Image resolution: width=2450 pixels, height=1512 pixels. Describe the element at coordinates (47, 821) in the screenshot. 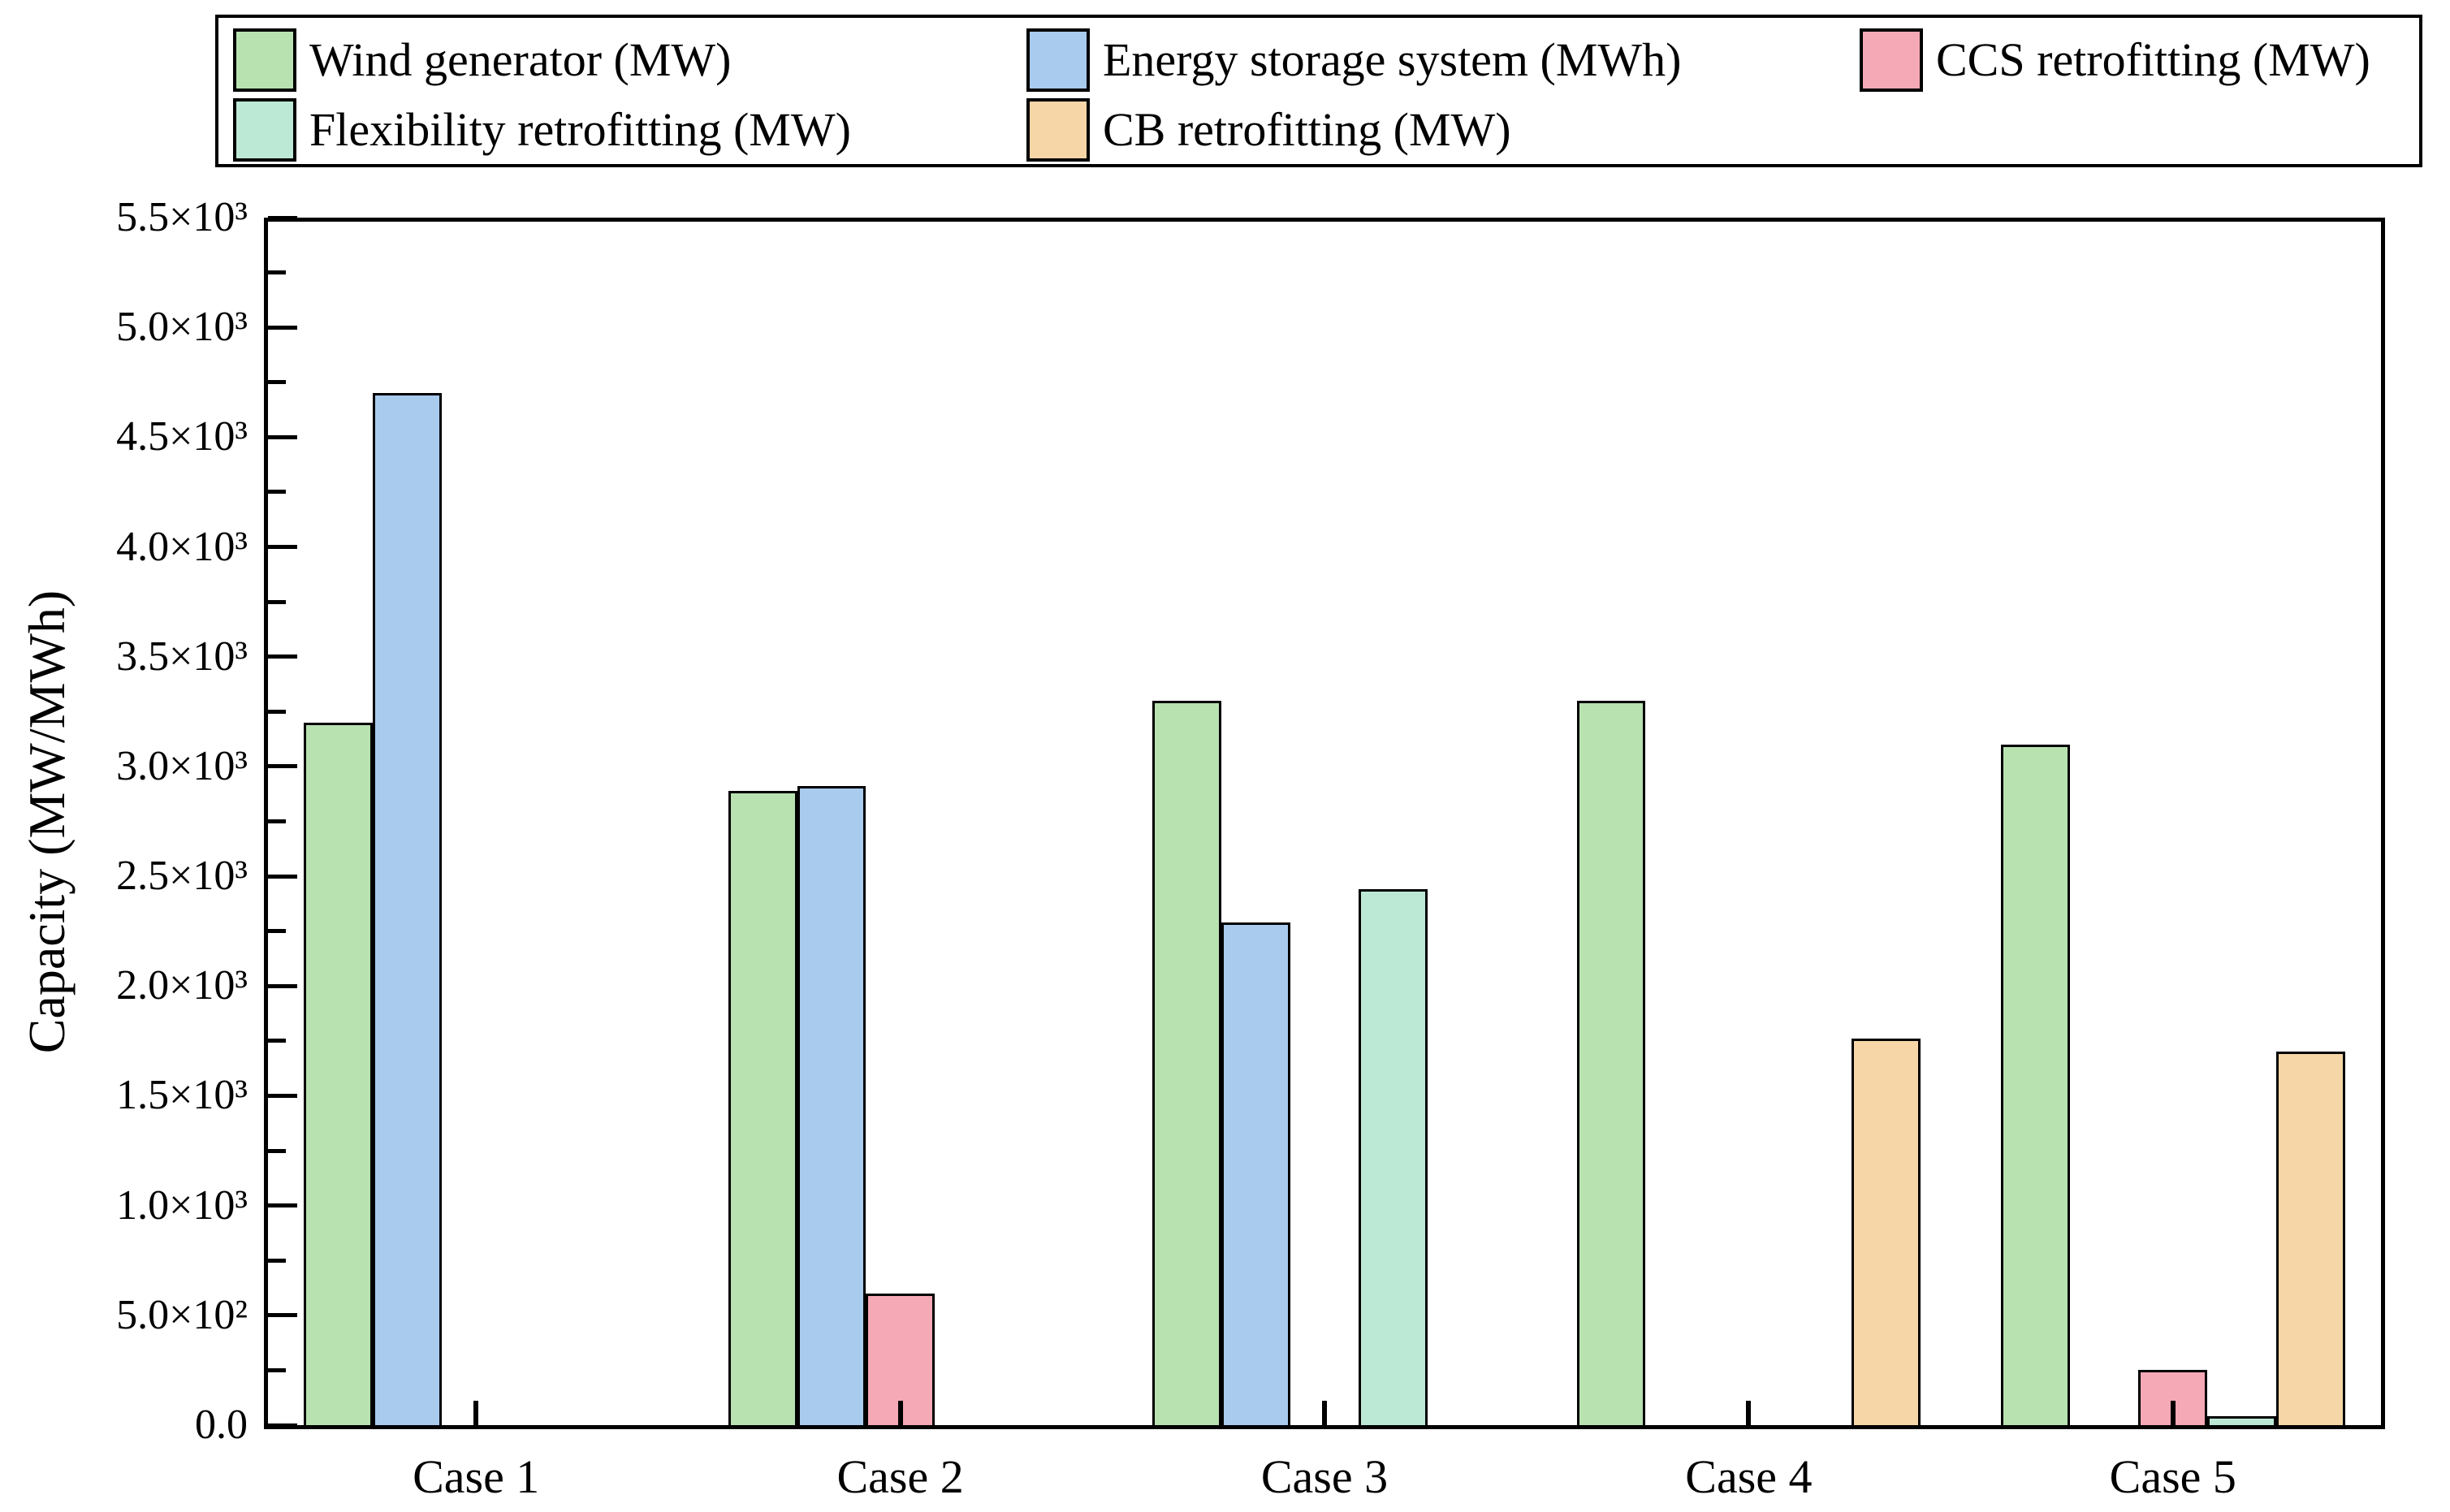

I see `y-axis-title: Capacity (MW/MWh)` at that location.